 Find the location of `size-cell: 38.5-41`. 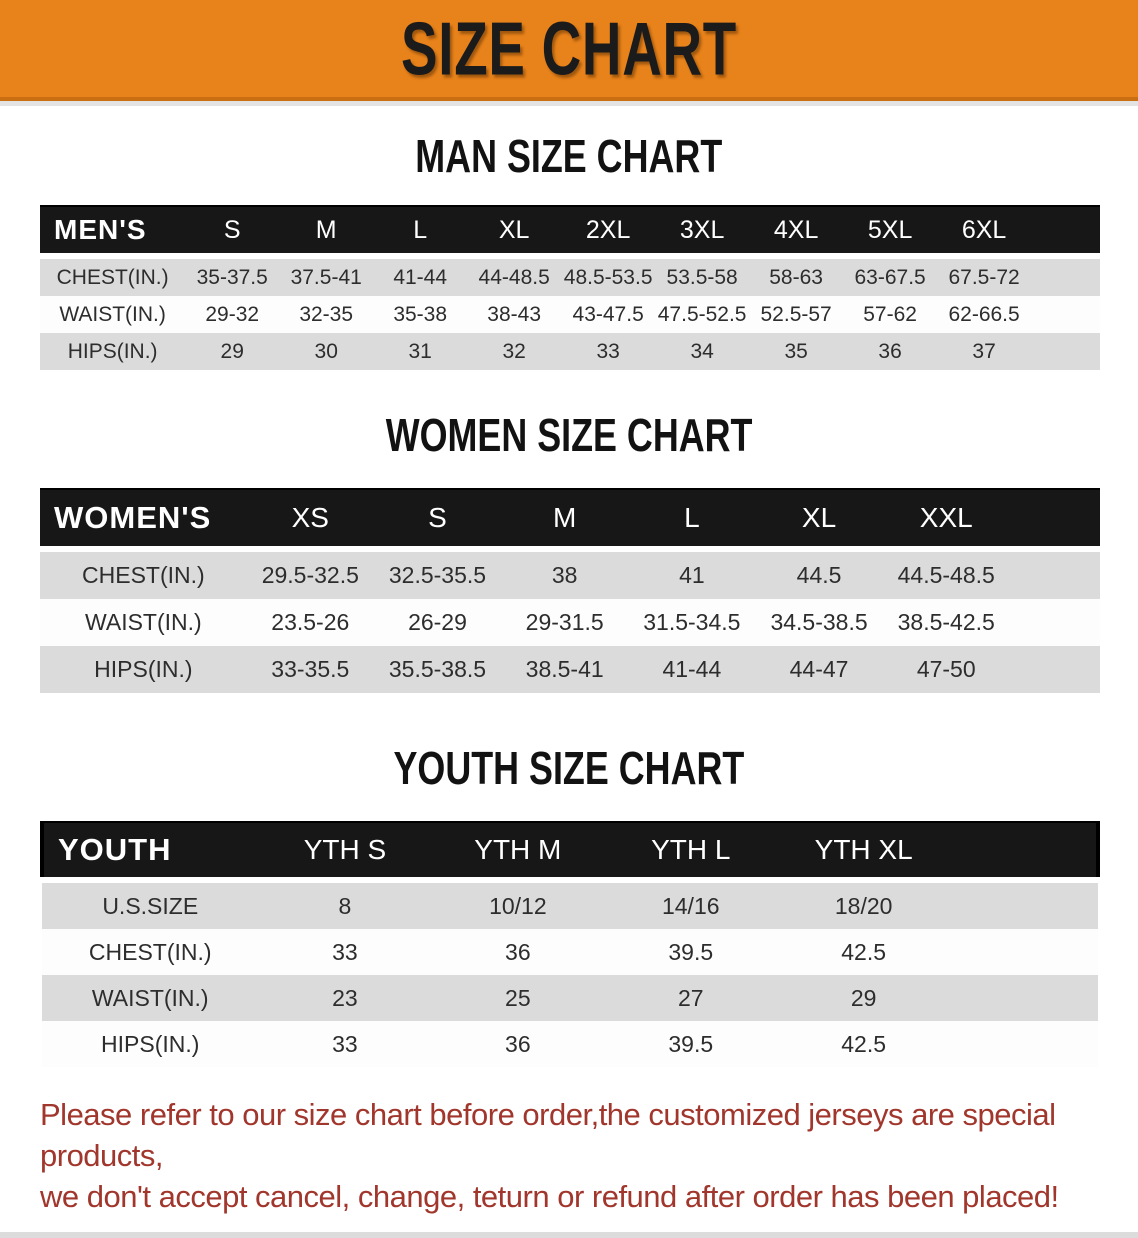

size-cell: 38.5-41 is located at coordinates (565, 669).